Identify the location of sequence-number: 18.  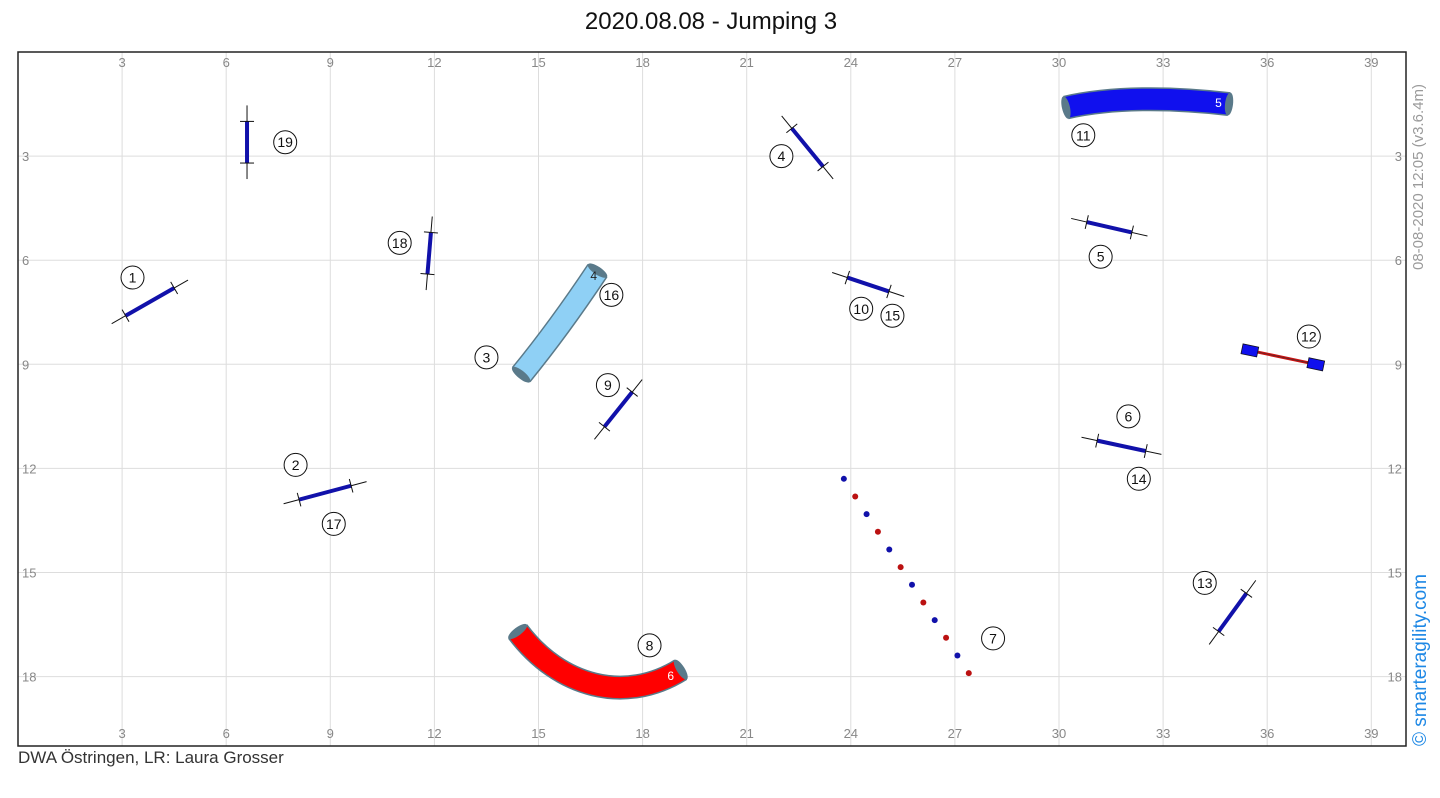
(400, 243).